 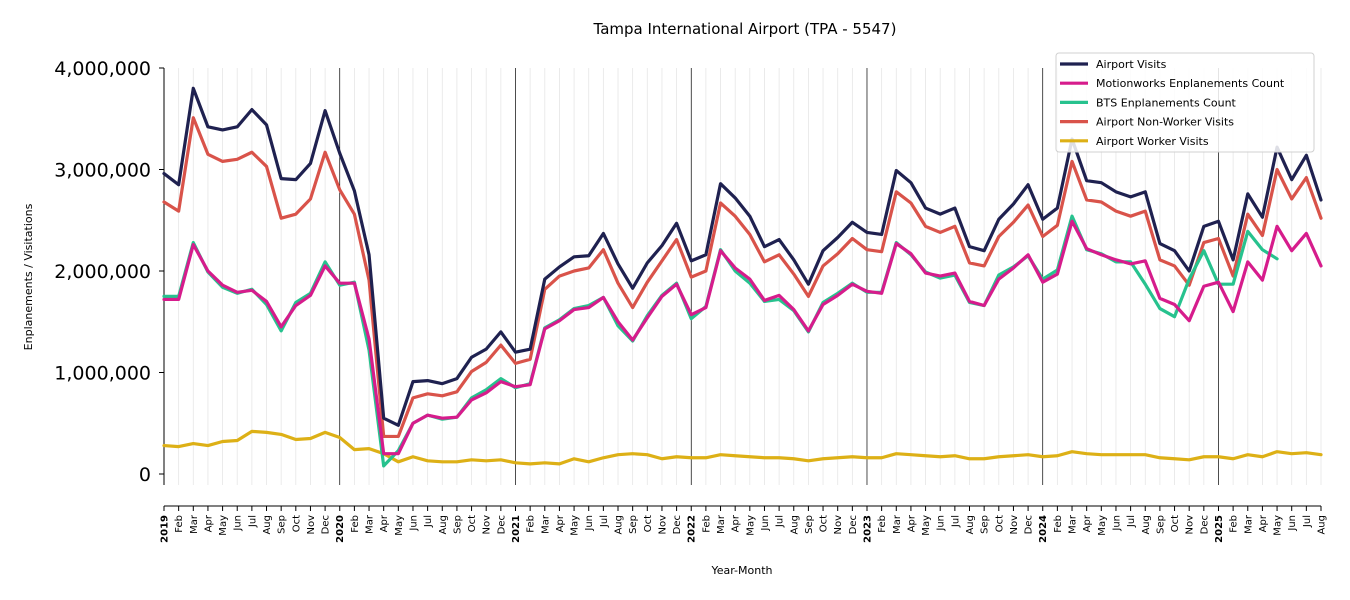 What do you see at coordinates (1190, 83) in the screenshot?
I see `legend-label: Motionworks Enplanements Count` at bounding box center [1190, 83].